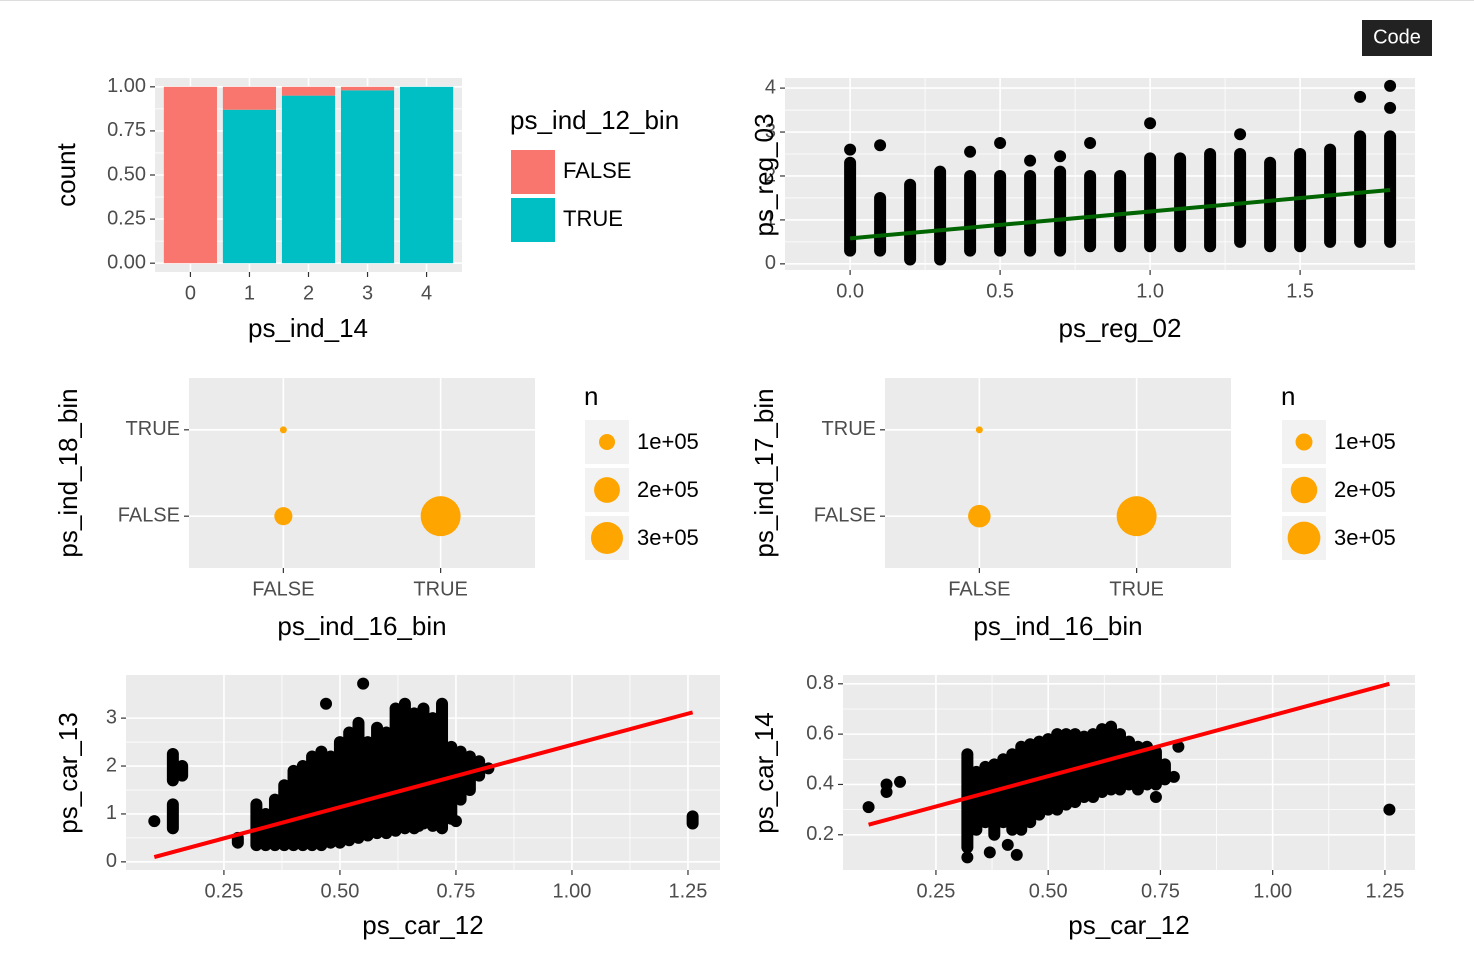  Describe the element at coordinates (68, 472) in the screenshot. I see `y-axis-title: ps_ind_18_bin` at that location.